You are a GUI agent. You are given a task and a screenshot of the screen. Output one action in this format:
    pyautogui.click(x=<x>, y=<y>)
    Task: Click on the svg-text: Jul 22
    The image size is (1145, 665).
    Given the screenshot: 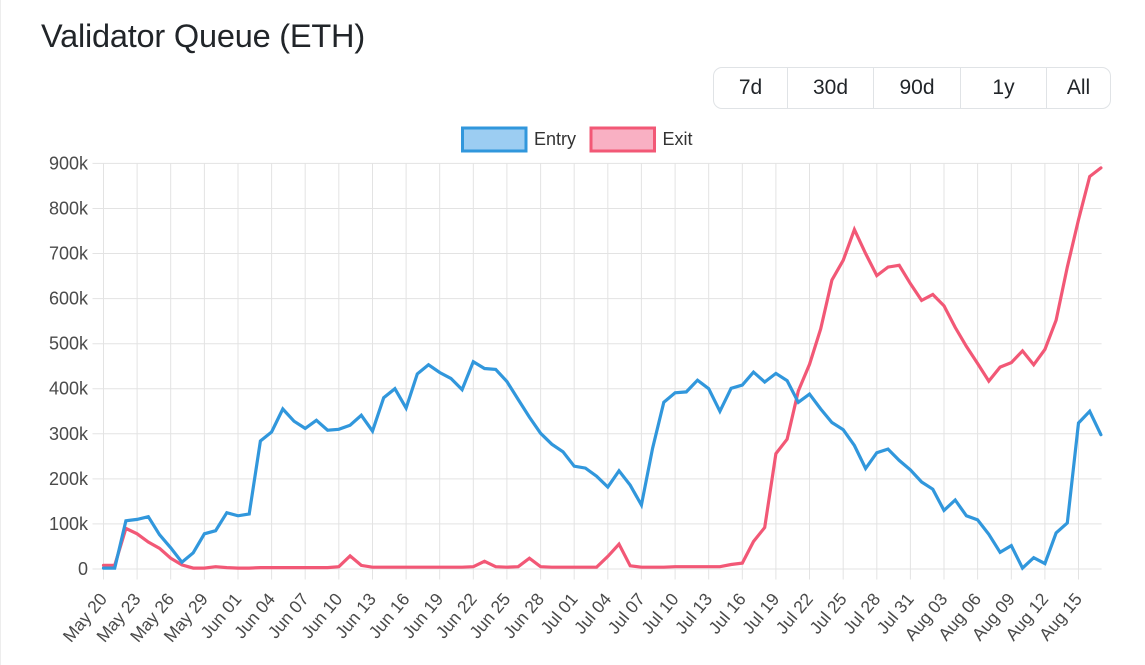 What is the action you would take?
    pyautogui.click(x=794, y=613)
    